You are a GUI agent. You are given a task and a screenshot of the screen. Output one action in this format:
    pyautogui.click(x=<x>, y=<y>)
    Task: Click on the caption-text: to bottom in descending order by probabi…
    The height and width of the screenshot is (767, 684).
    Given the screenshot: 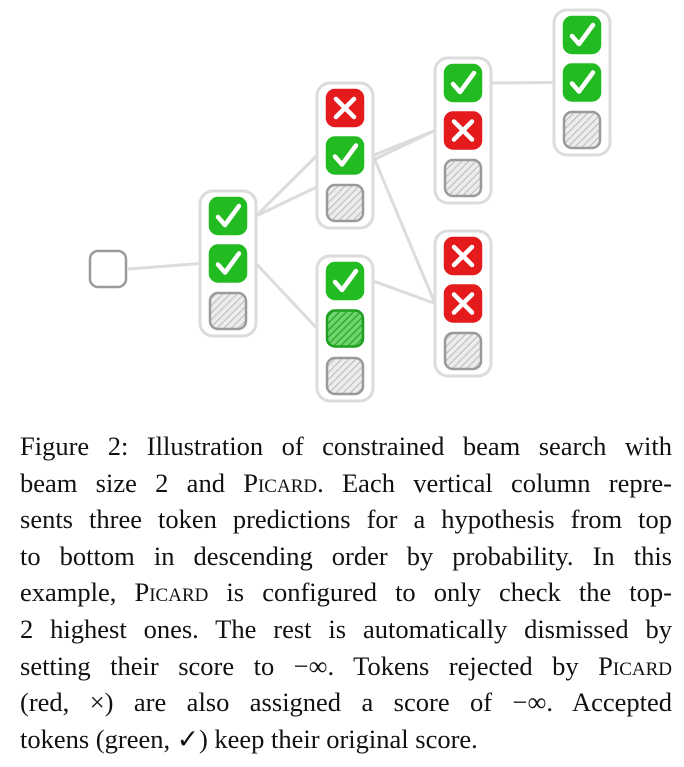 What is the action you would take?
    pyautogui.click(x=346, y=555)
    